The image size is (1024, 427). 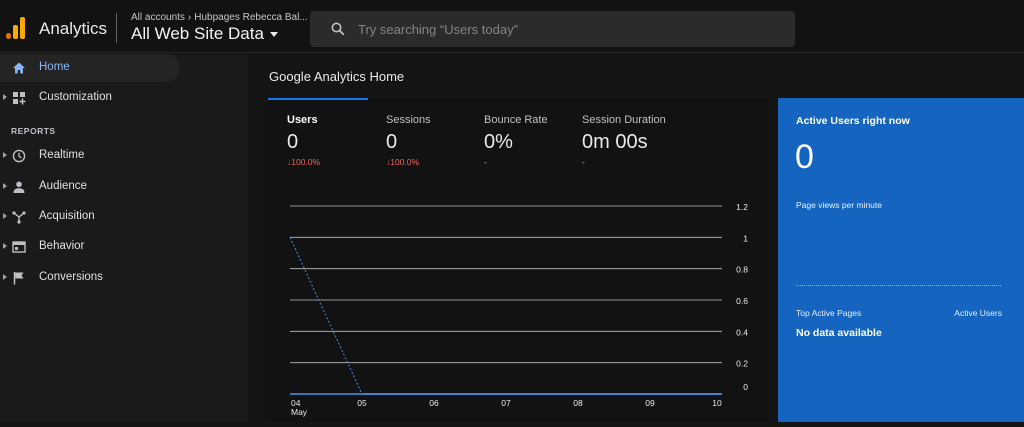 I want to click on sidebar-item-behavior: Behavior, so click(x=90, y=247).